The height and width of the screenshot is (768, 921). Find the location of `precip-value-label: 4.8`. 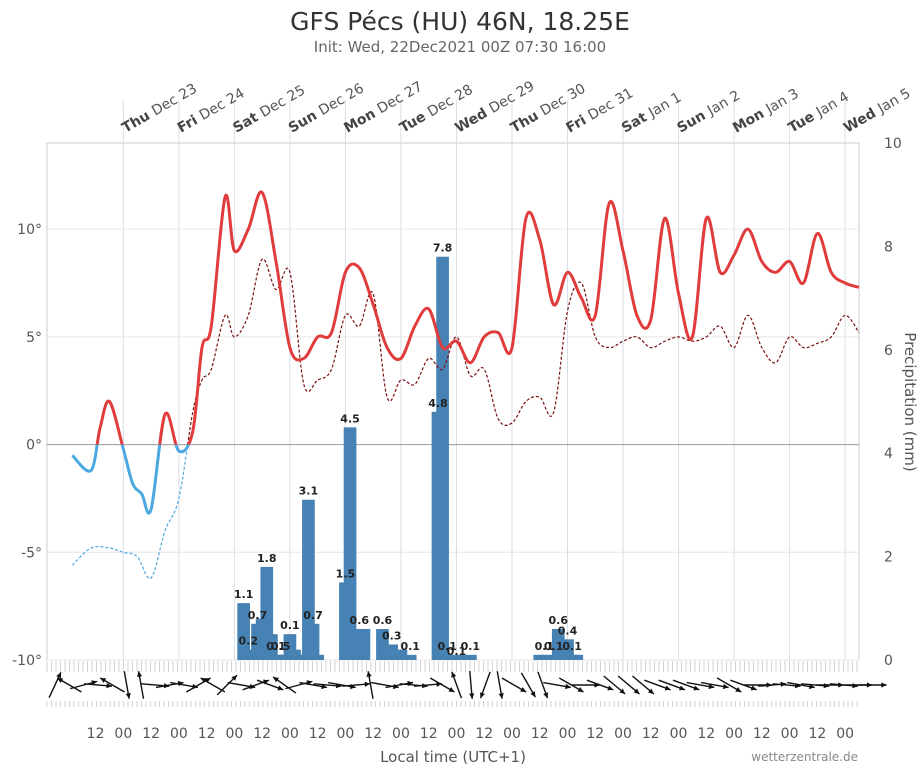

precip-value-label: 4.8 is located at coordinates (438, 403).